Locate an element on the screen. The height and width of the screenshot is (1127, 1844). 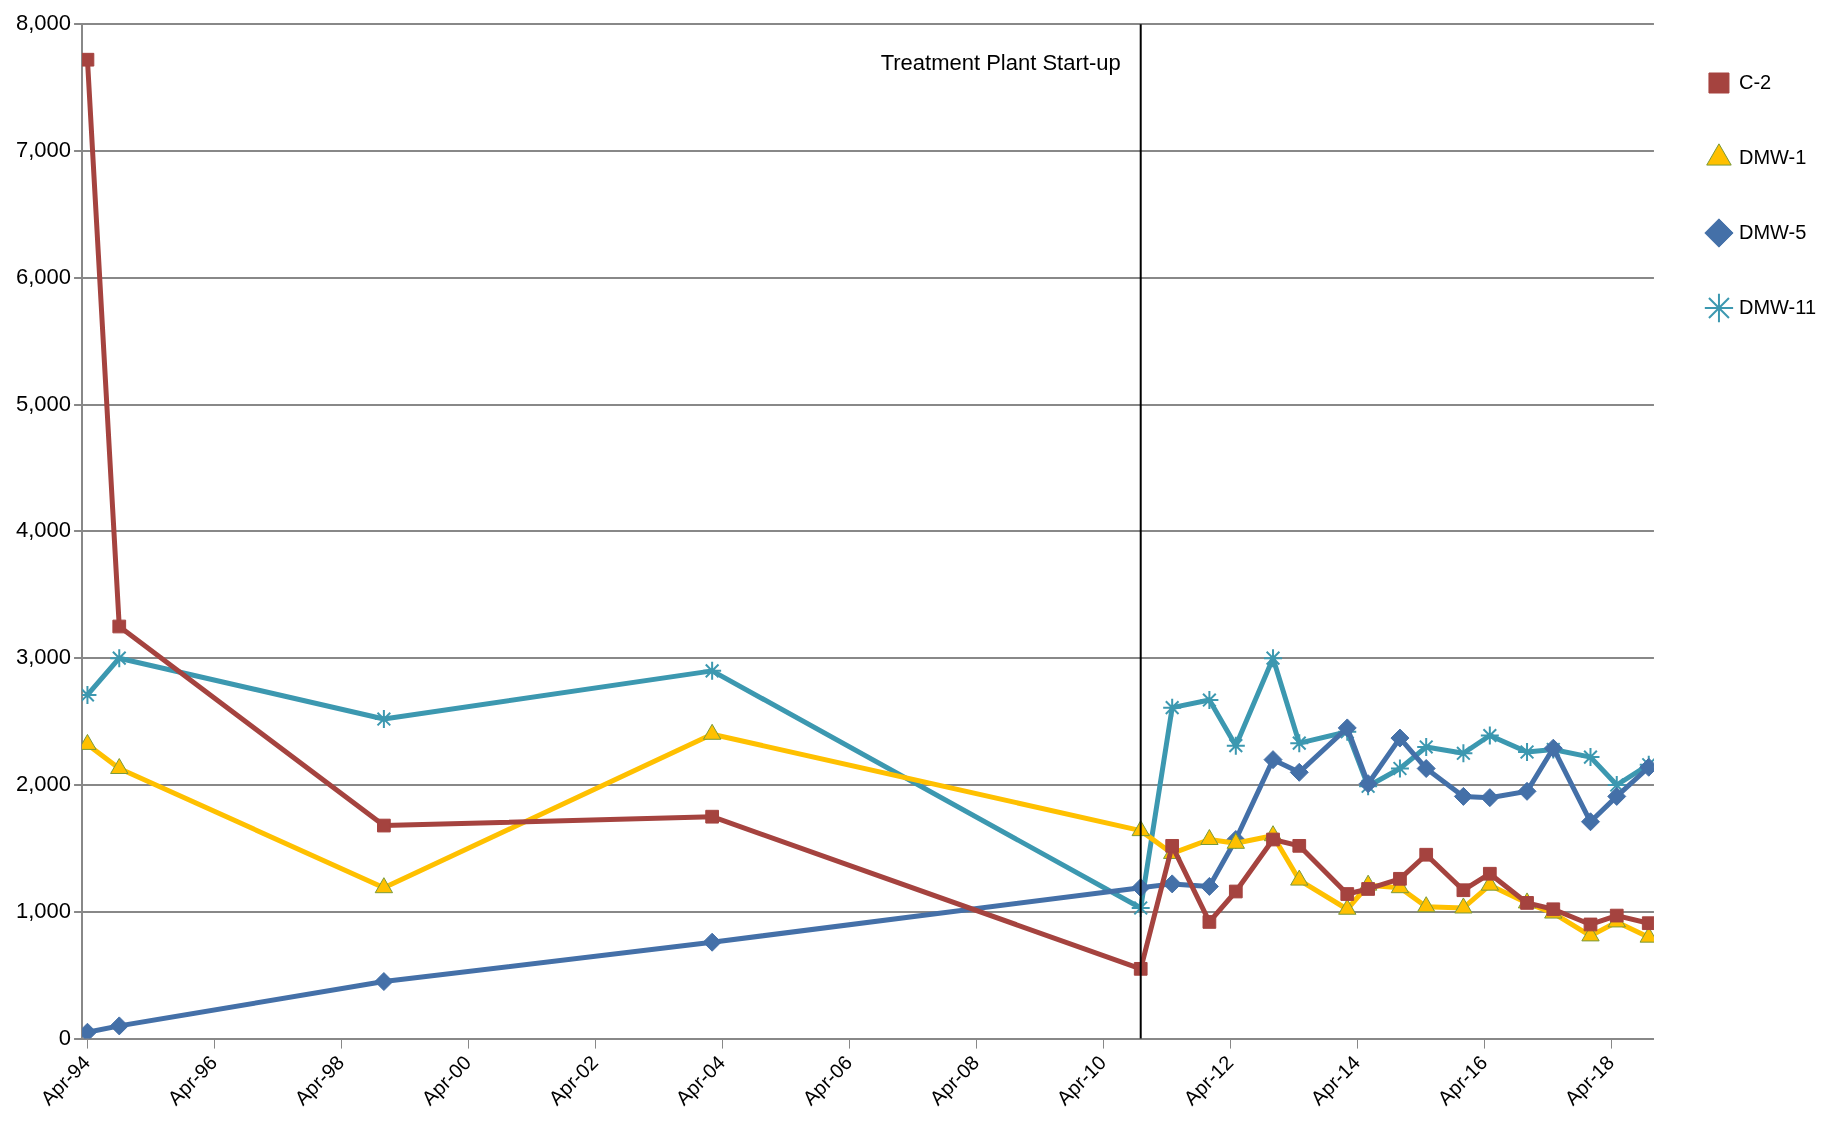
legend-label: C-2 is located at coordinates (1755, 81).